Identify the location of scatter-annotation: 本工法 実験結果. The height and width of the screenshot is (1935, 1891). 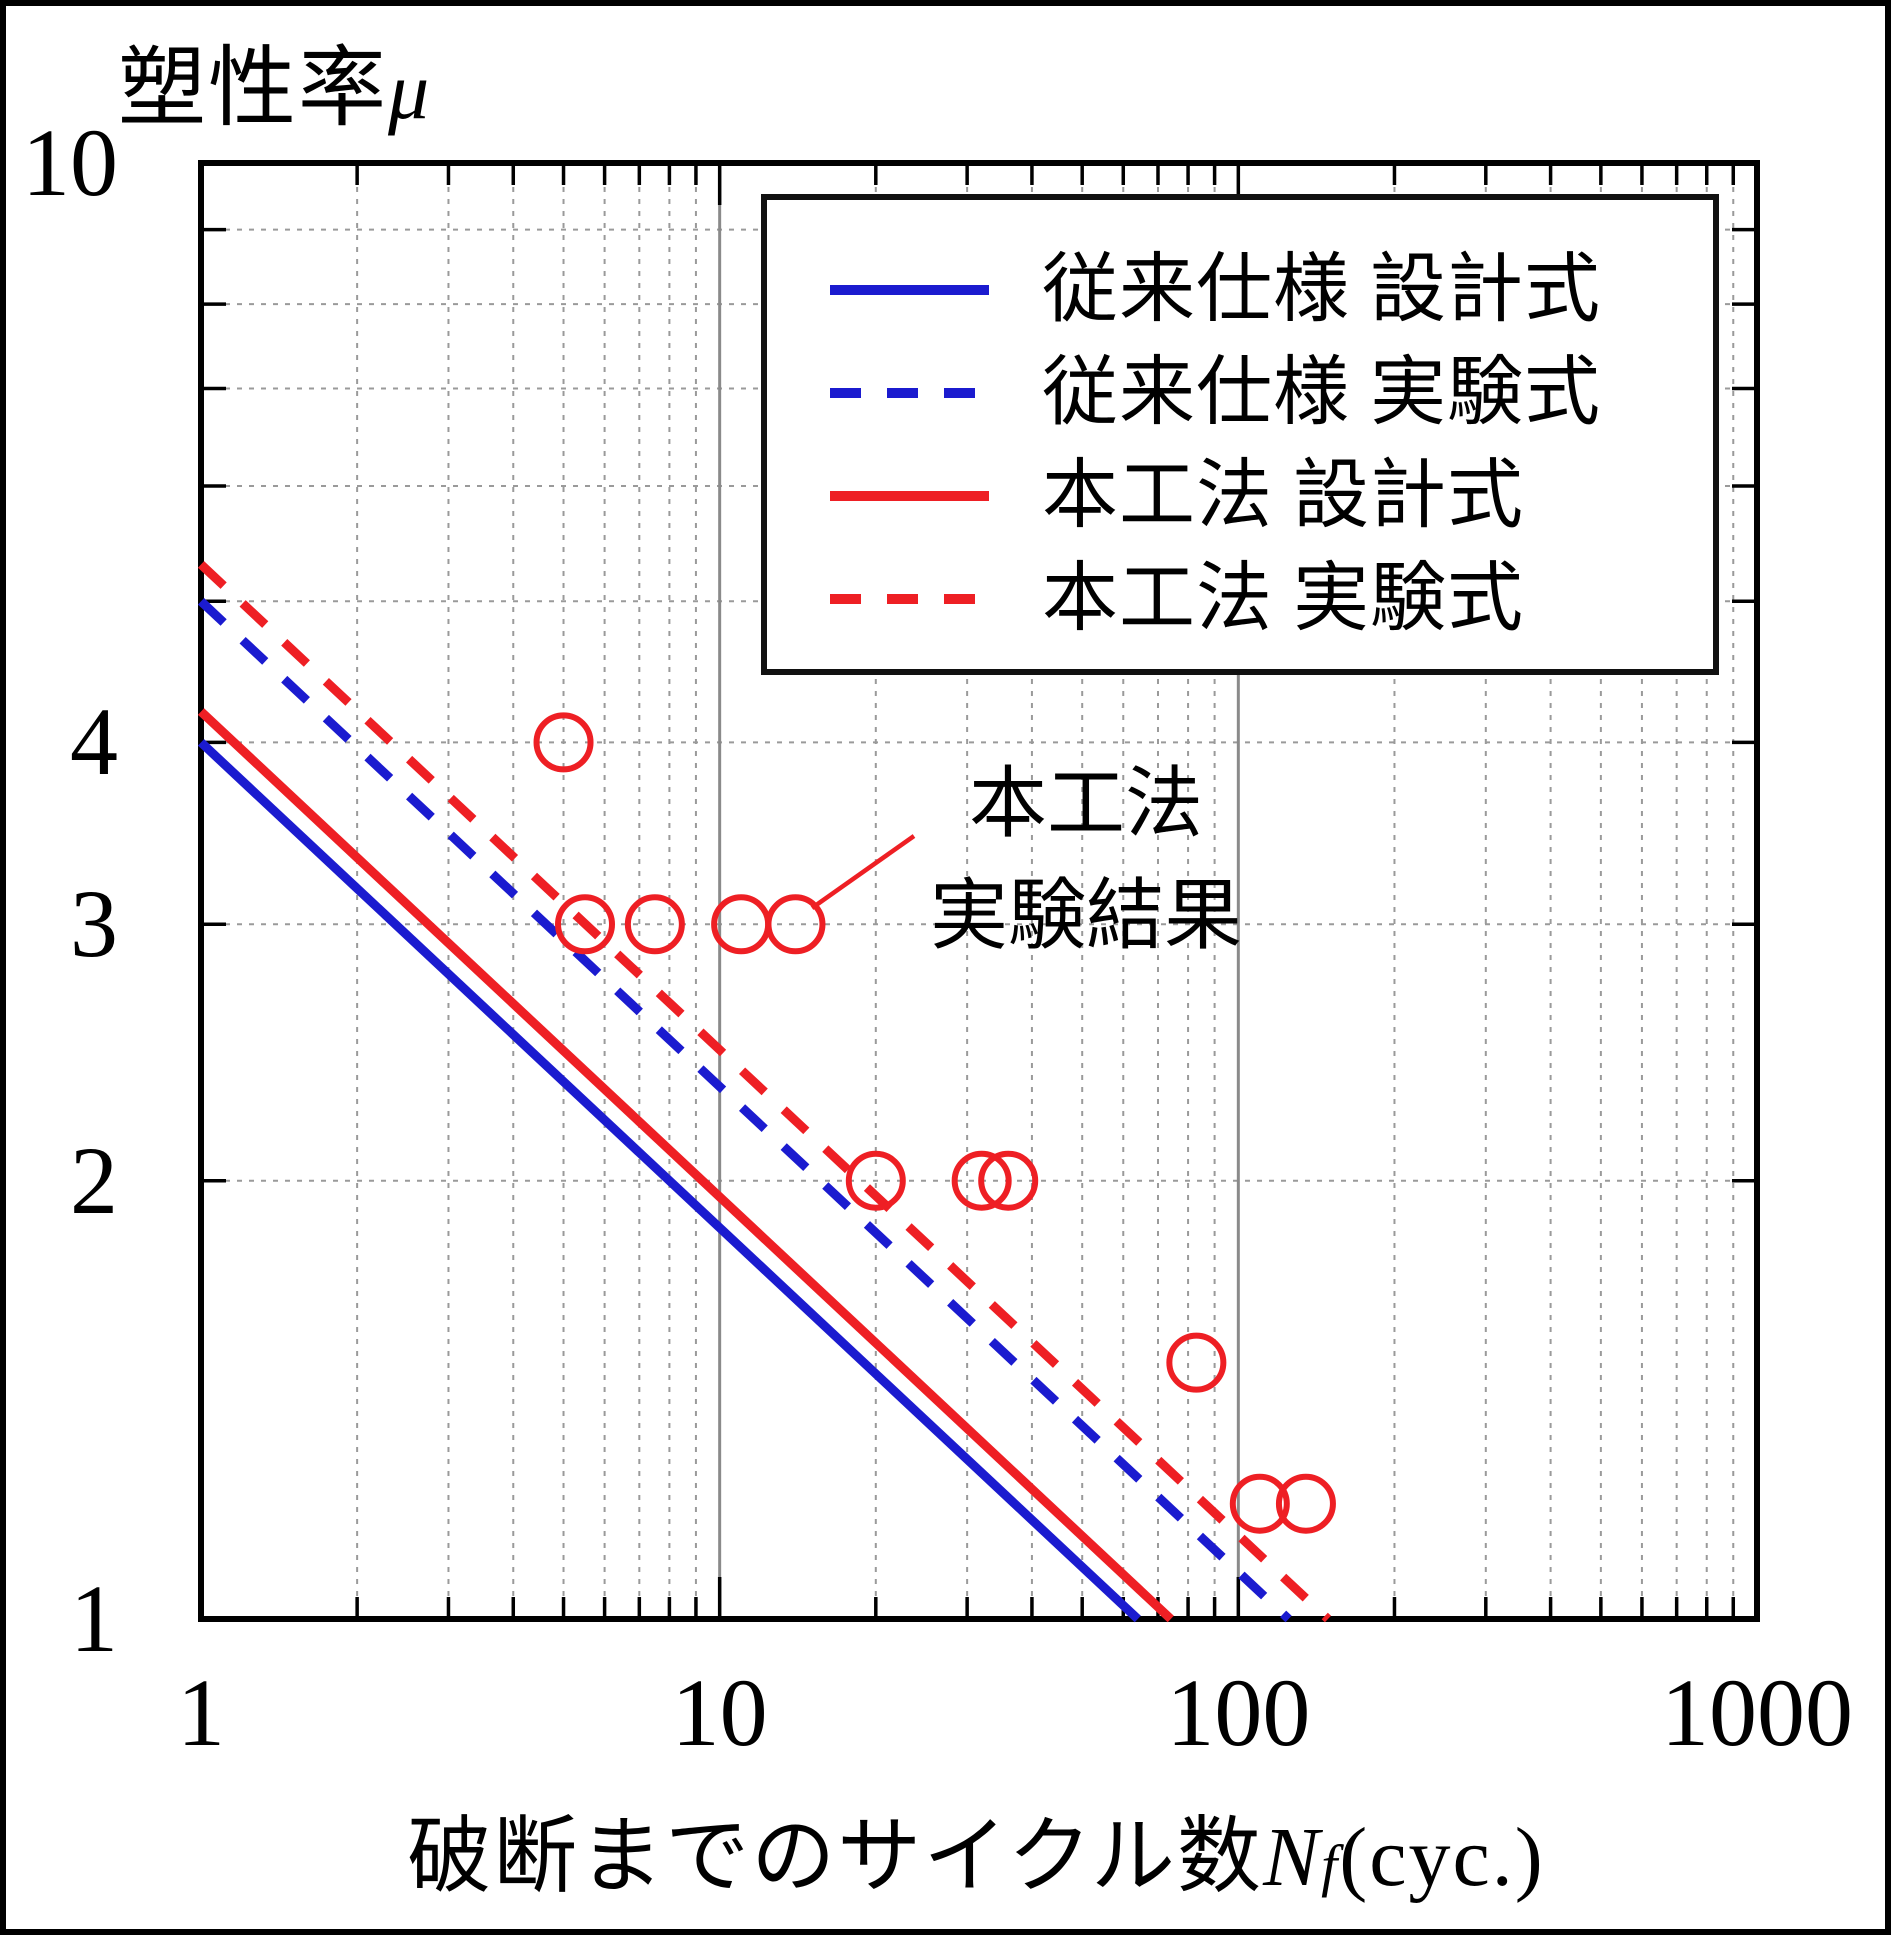
(1086, 860).